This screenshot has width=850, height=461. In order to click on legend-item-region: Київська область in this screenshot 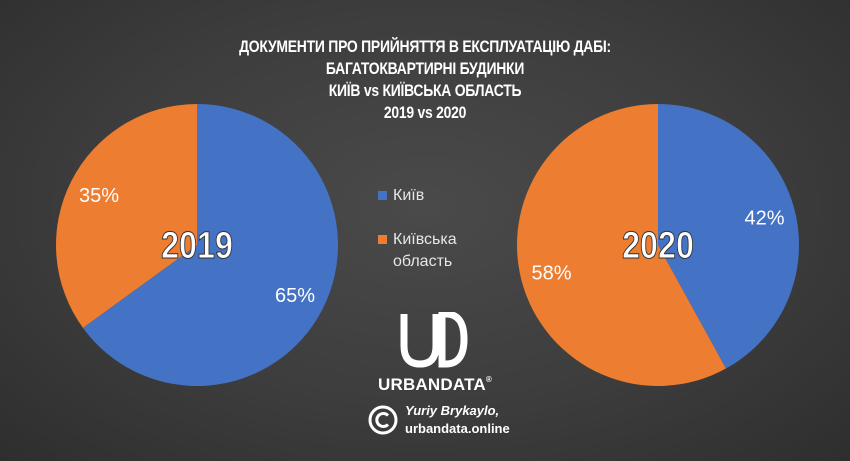, I will do `click(430, 251)`.